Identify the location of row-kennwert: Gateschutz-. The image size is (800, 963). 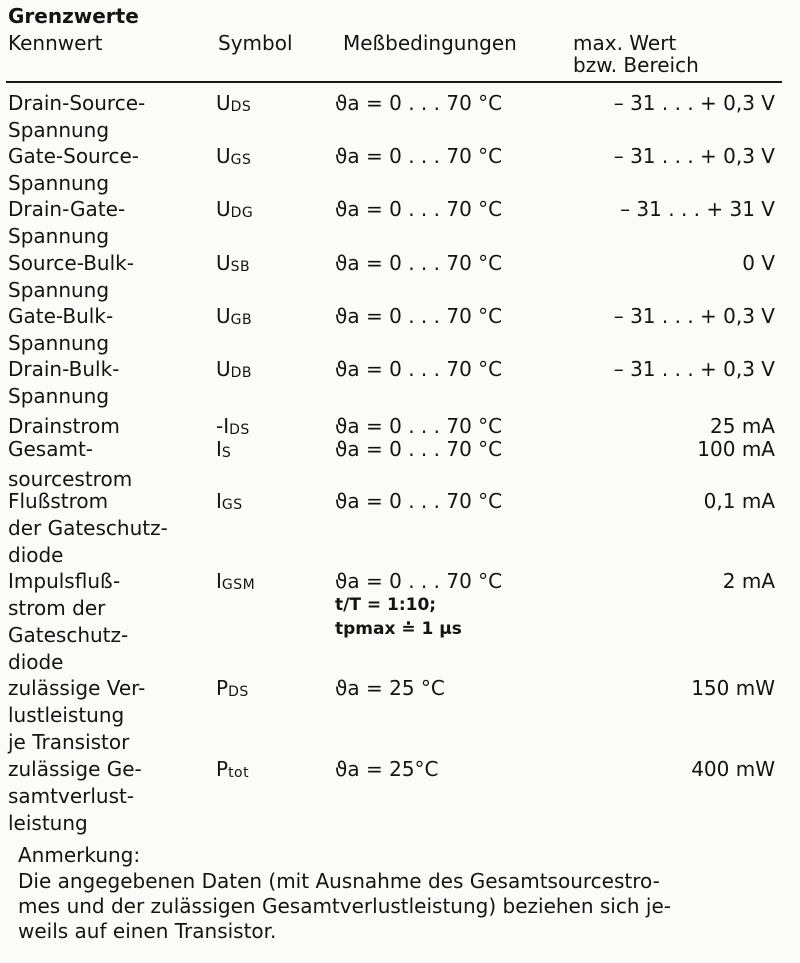
(68, 635).